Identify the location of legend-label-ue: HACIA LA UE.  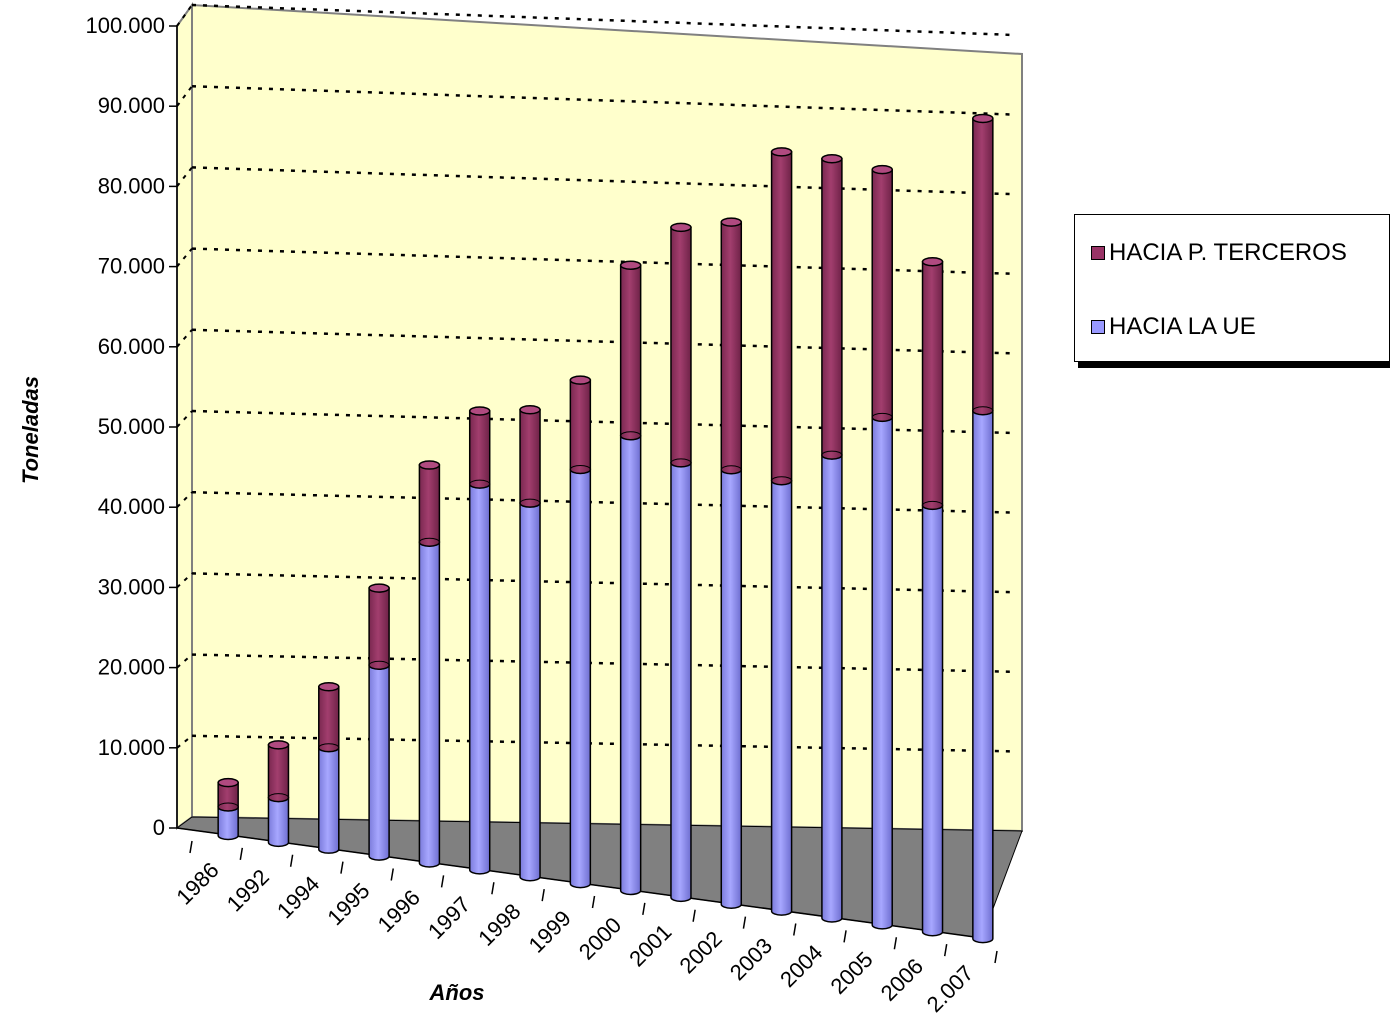
(1182, 326).